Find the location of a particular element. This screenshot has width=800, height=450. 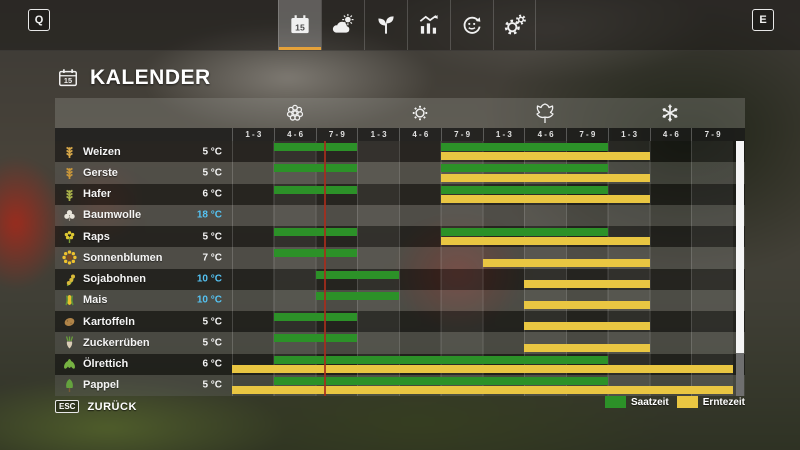

tab-crops is located at coordinates (385, 25).